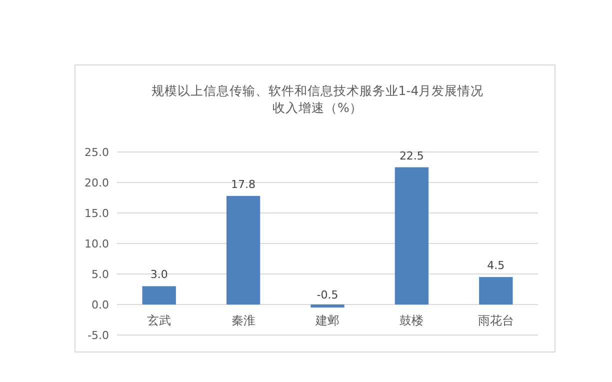  I want to click on chart-title: 规模以上信息传输、软件和信息技术服务业1-4月发展情况, so click(317, 90).